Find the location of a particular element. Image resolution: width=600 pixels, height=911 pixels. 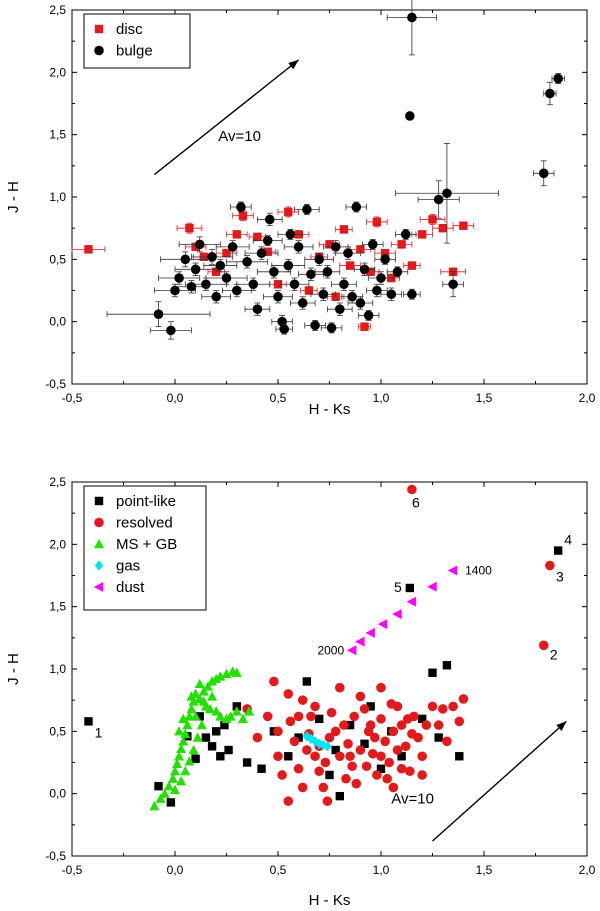

y-tick-label: 0,0 is located at coordinates (57, 794).